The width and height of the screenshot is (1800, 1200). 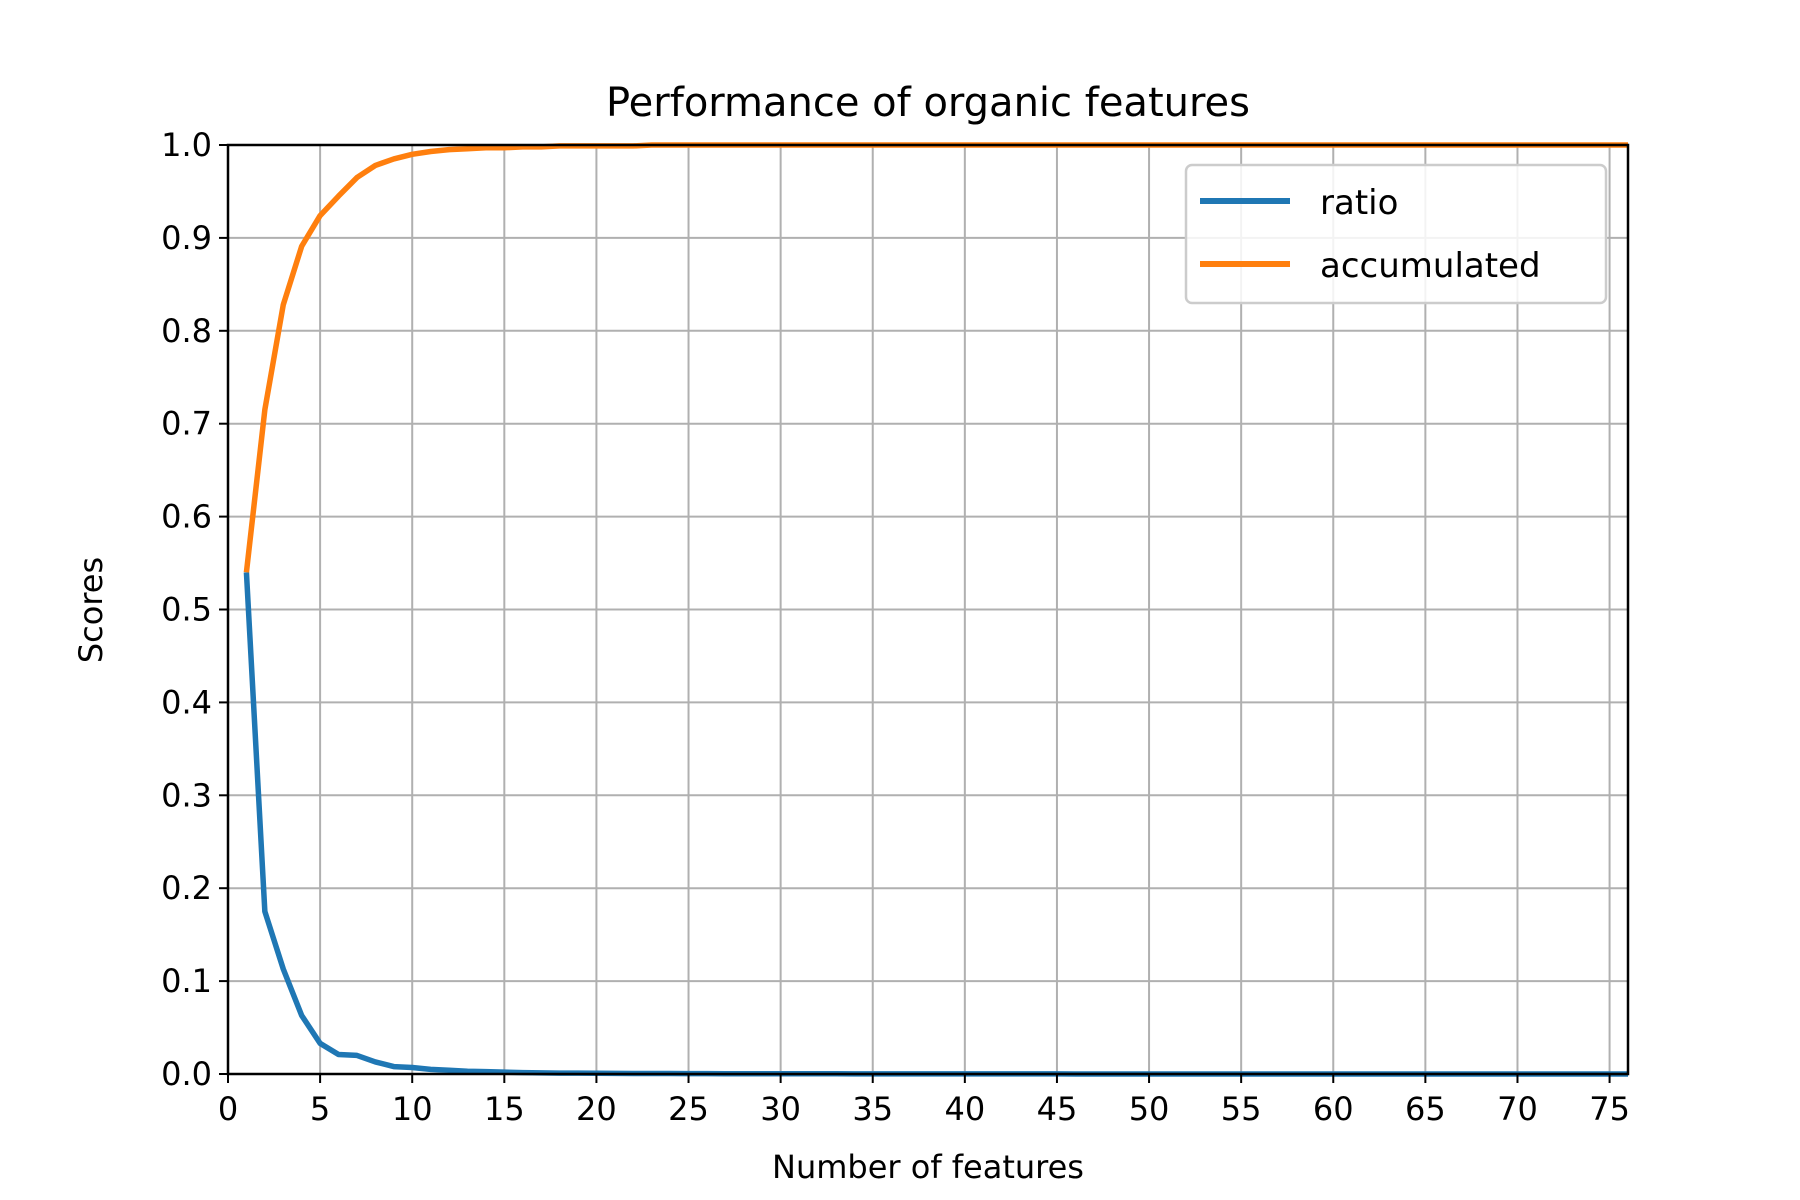 What do you see at coordinates (504, 1109) in the screenshot?
I see `x-tick-label: 15` at bounding box center [504, 1109].